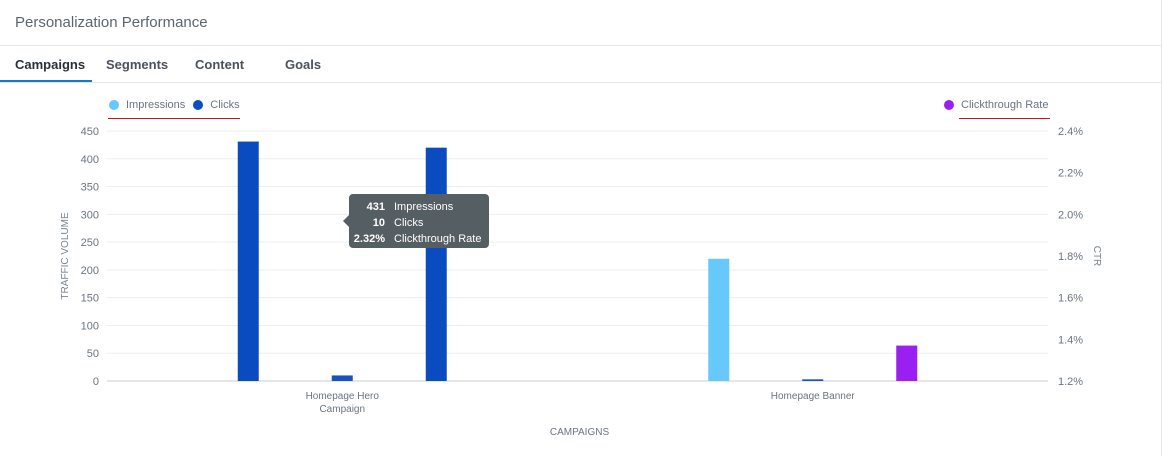  Describe the element at coordinates (96, 382) in the screenshot. I see `y-tick-label: 0` at that location.